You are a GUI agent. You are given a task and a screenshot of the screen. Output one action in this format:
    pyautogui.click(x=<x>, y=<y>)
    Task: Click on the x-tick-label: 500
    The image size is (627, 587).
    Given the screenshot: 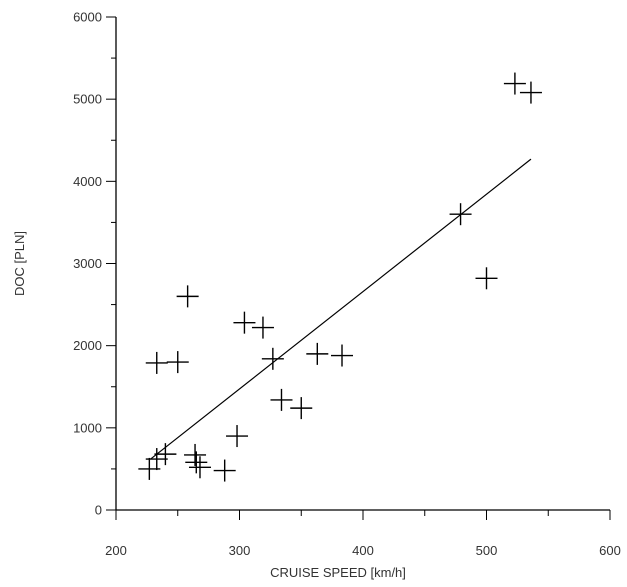 What is the action you would take?
    pyautogui.click(x=487, y=550)
    